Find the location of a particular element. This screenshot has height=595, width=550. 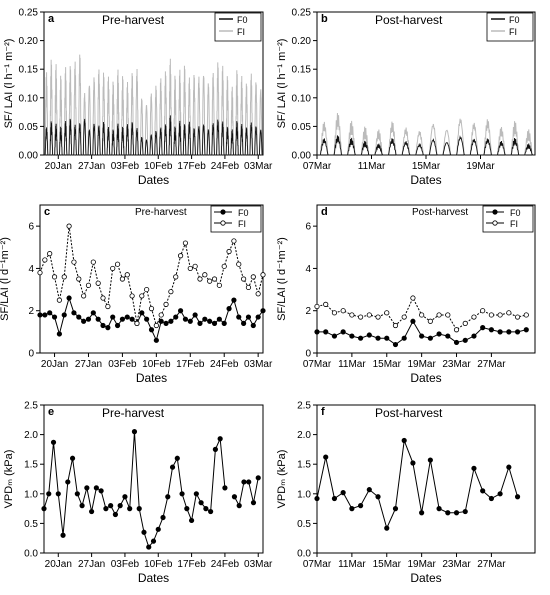

y-tick-label: 2.0 is located at coordinates (304, 435).